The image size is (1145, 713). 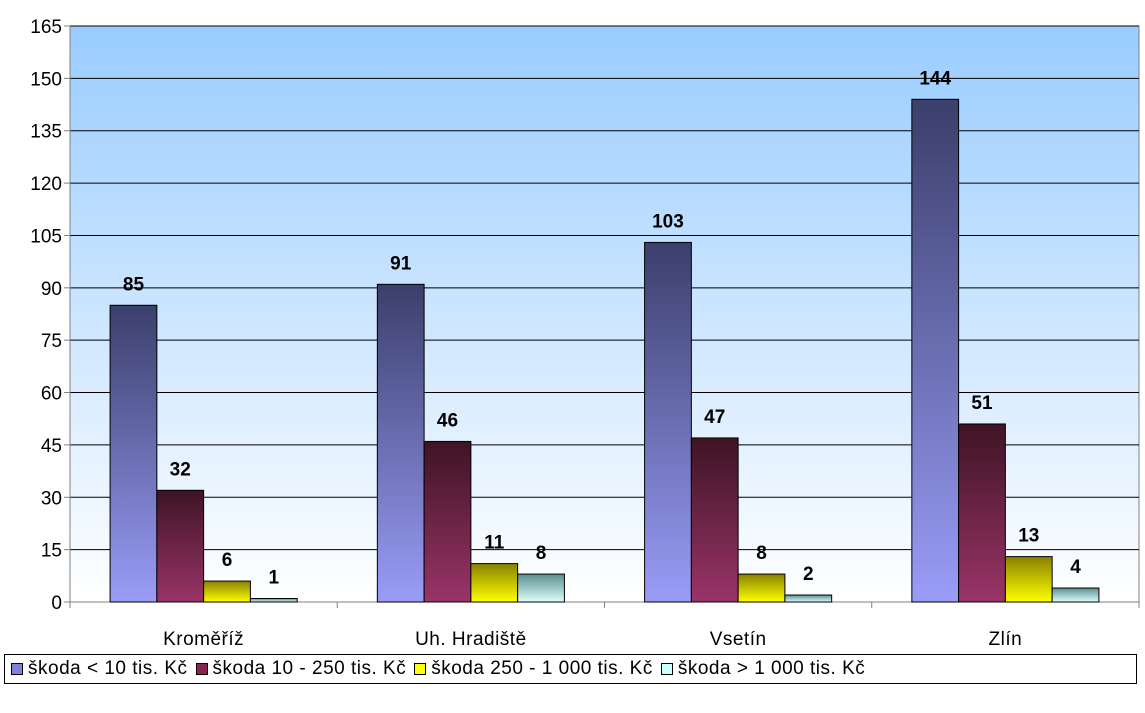 What do you see at coordinates (771, 668) in the screenshot?
I see `legend-label: škoda > 1 000 tis. Kč` at bounding box center [771, 668].